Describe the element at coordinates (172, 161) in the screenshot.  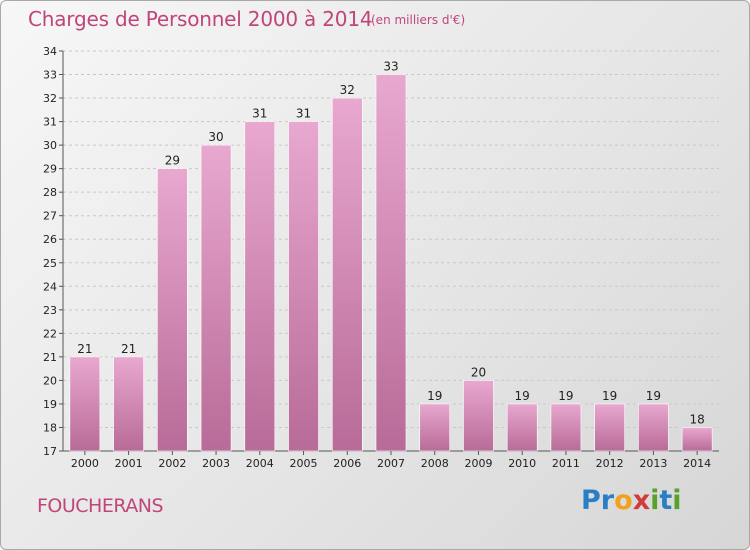
I see `data-label: 29` at that location.